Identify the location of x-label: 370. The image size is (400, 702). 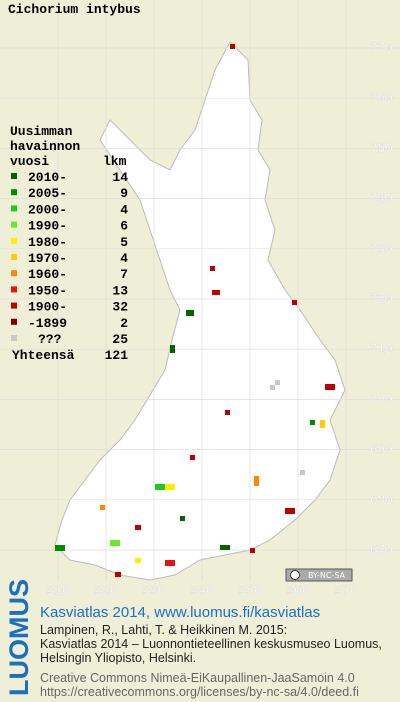
(346, 590).